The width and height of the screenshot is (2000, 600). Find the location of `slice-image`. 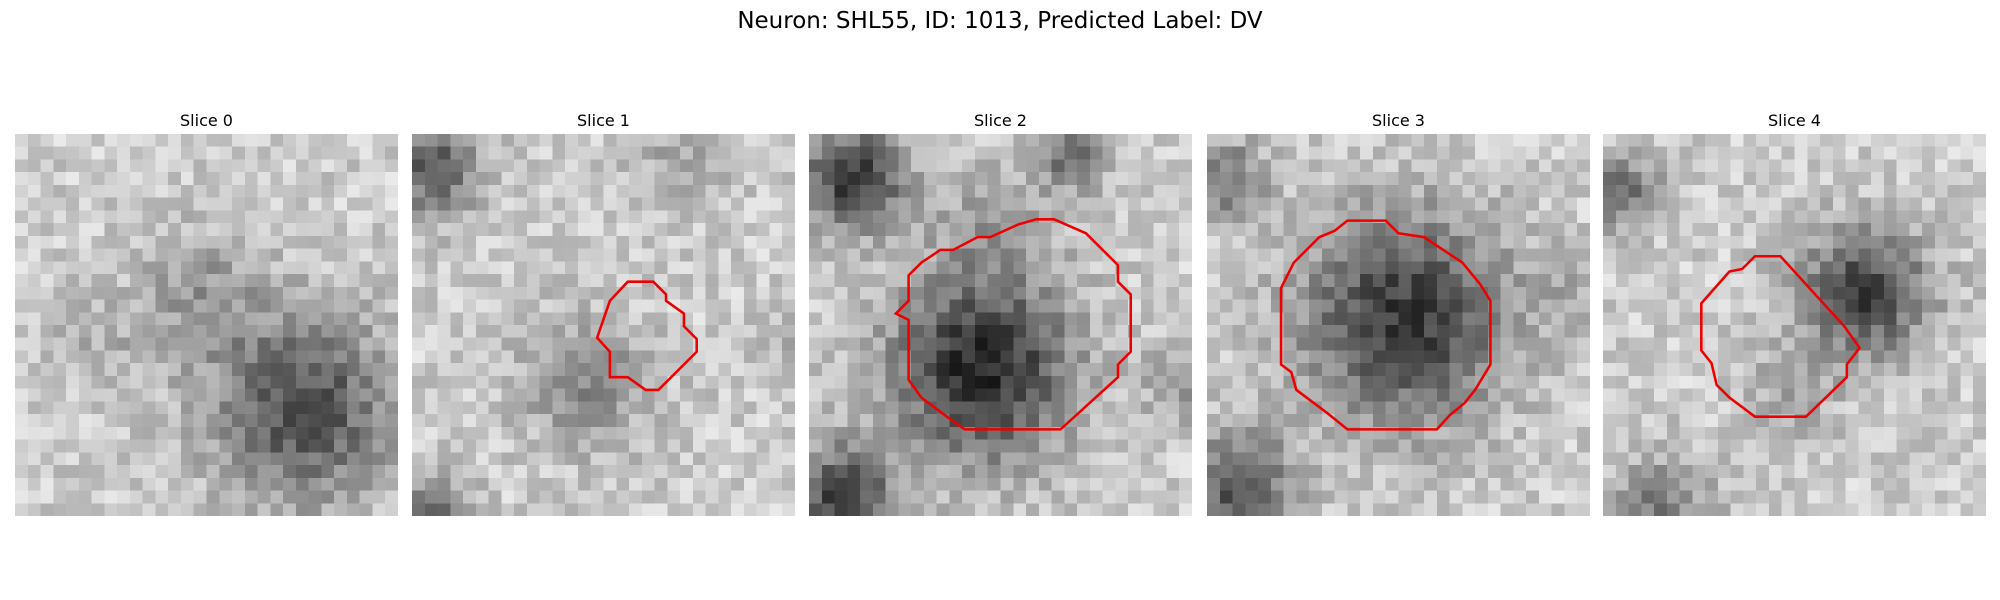

slice-image is located at coordinates (1794, 325).